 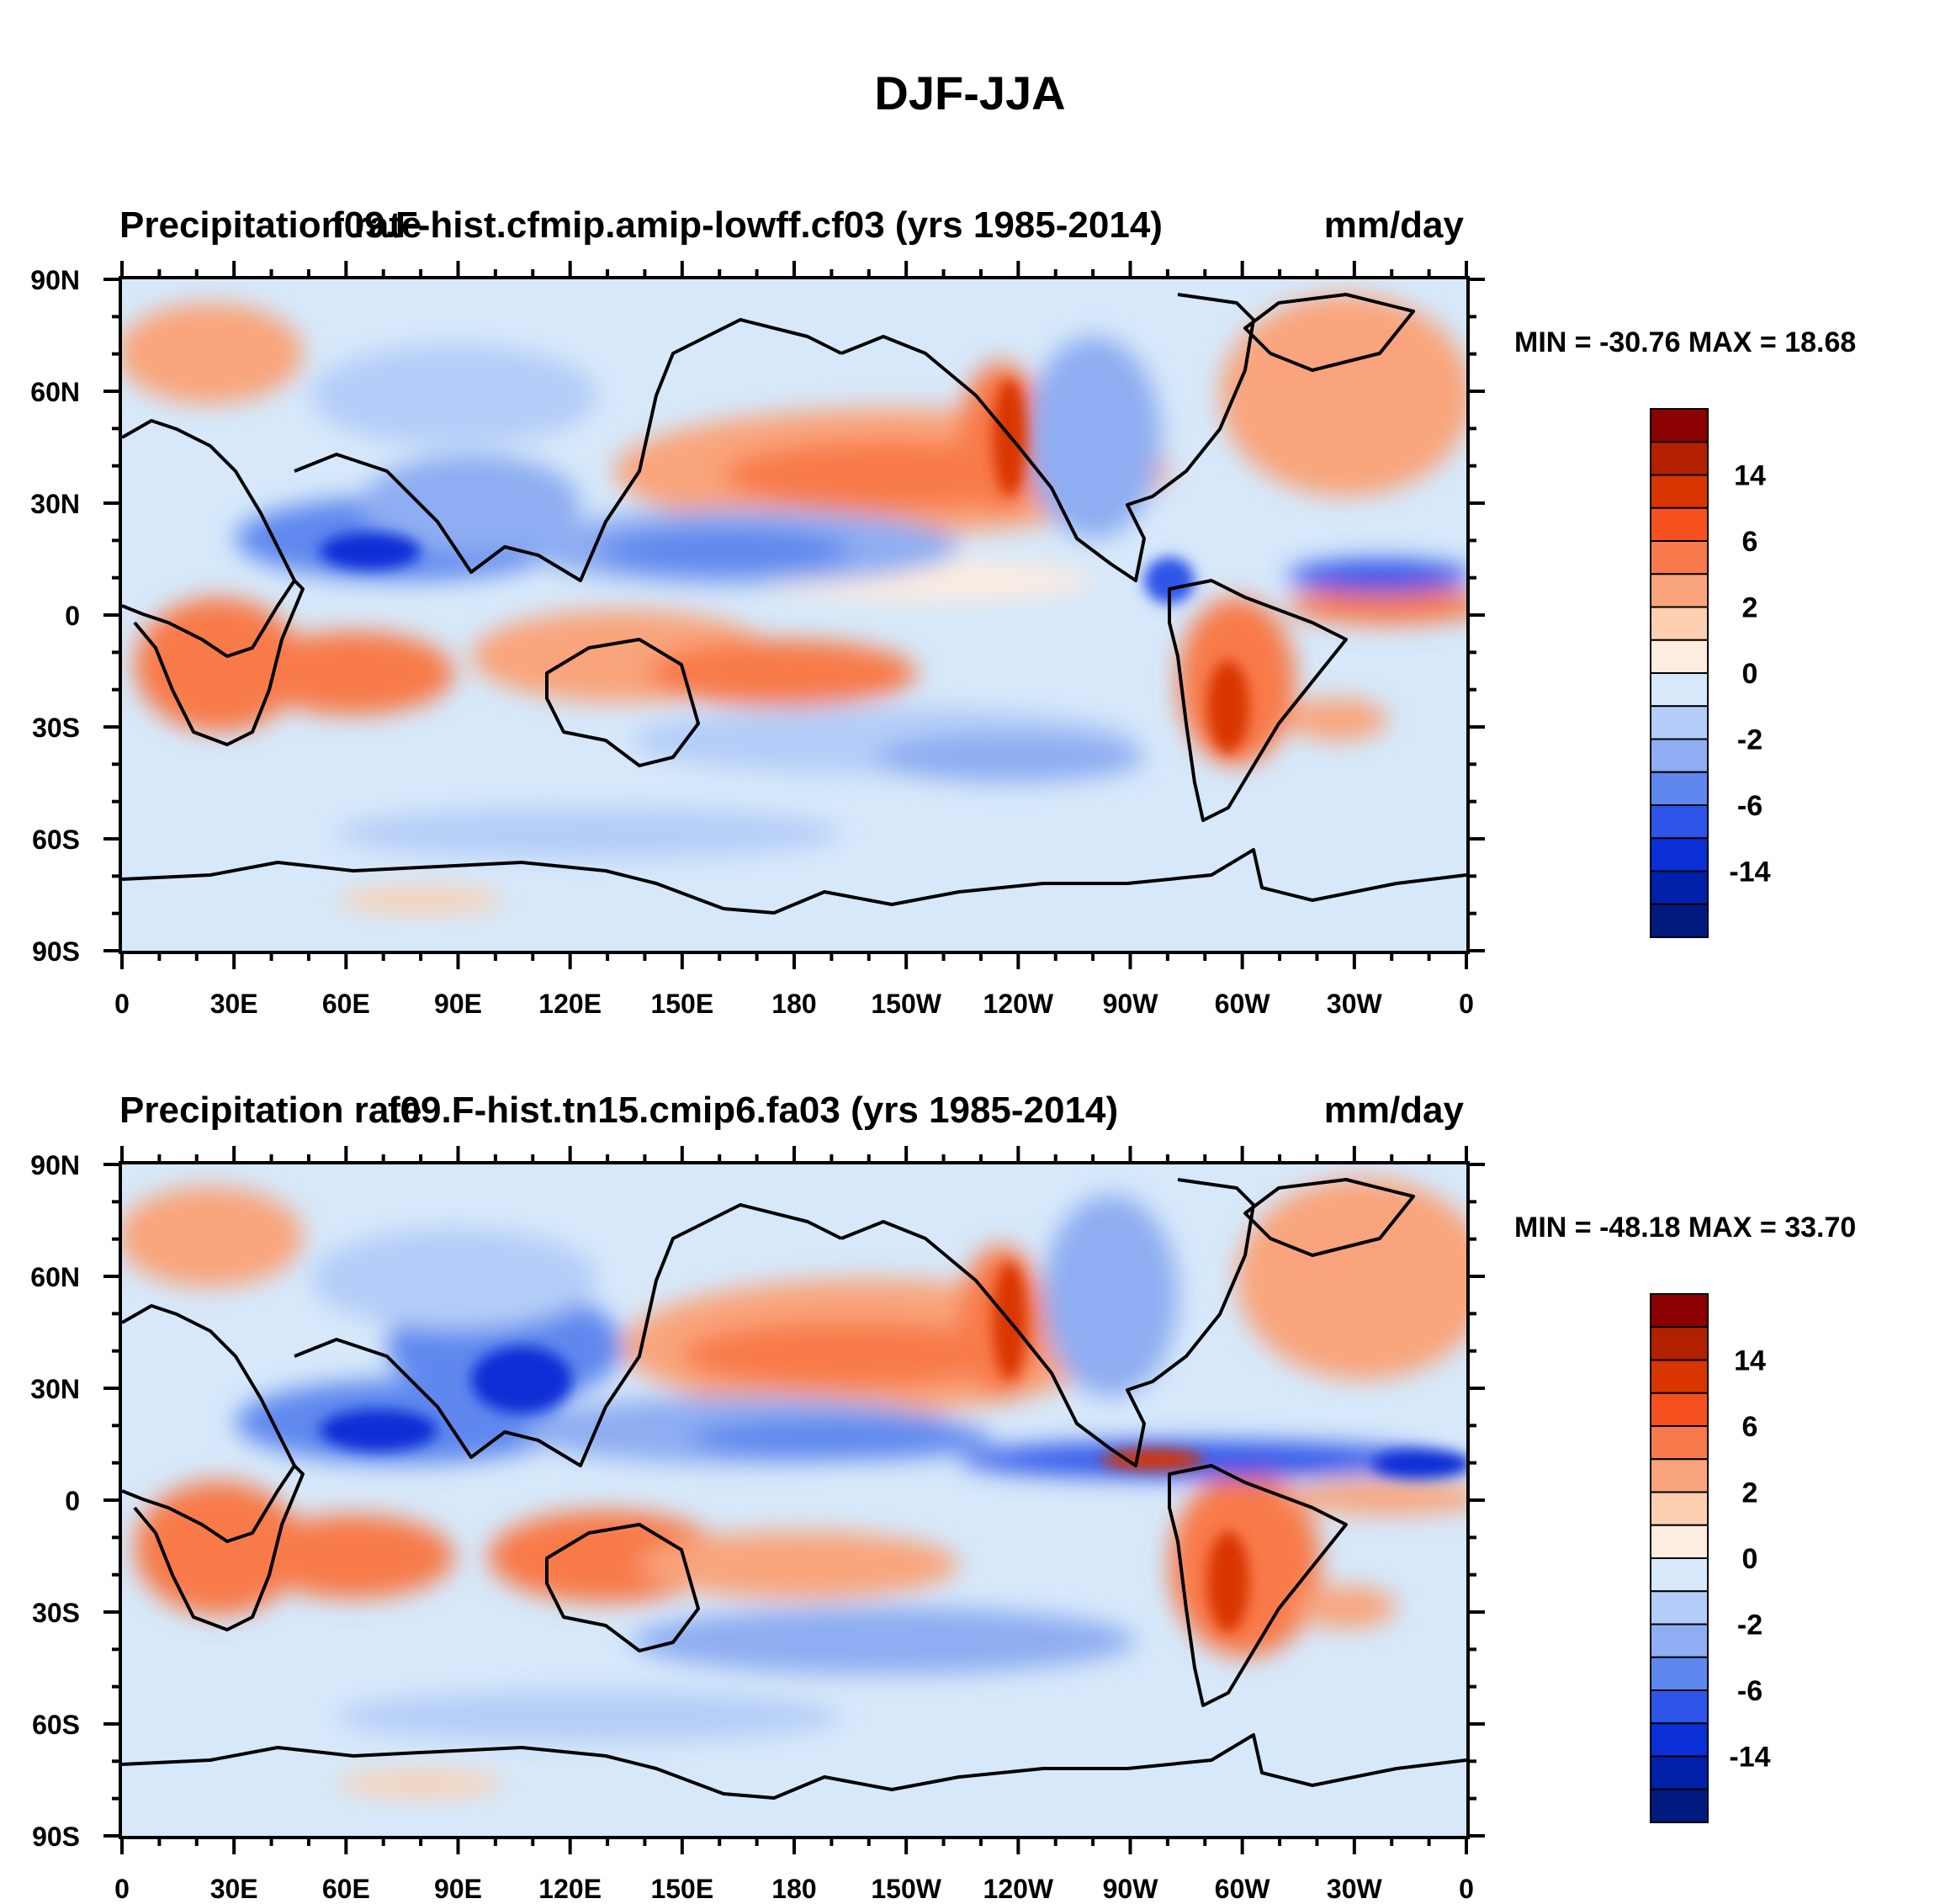 I want to click on coast-asia, so click(x=568, y=450).